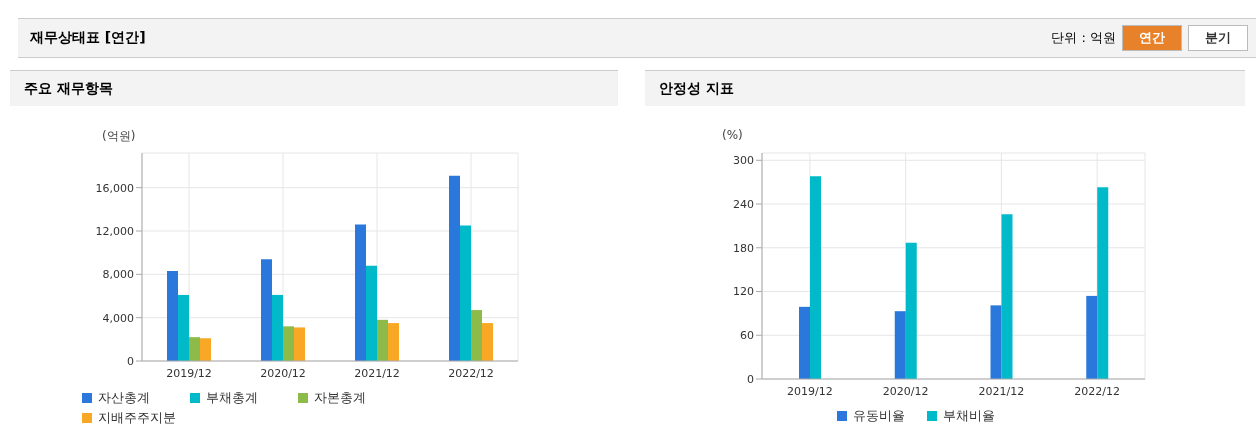 Image resolution: width=1257 pixels, height=437 pixels. I want to click on y-tick-label: 4,000, so click(118, 318).